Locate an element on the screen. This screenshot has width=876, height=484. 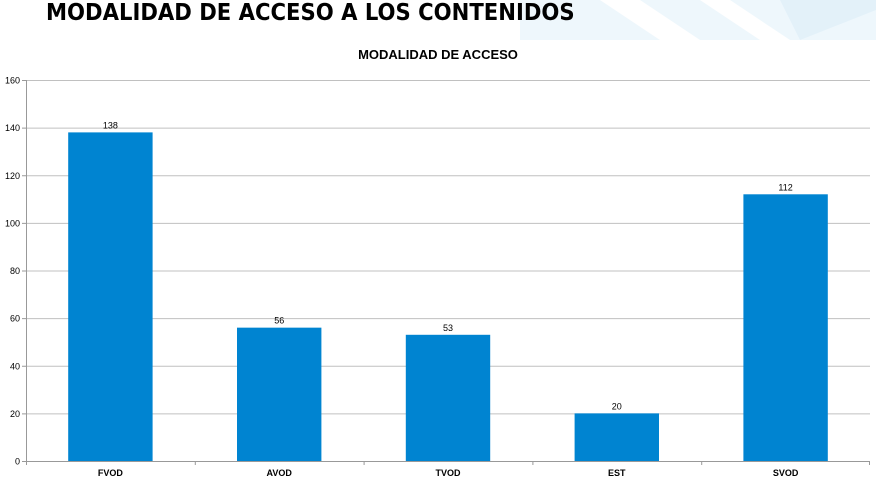
y-tick-label: 0 is located at coordinates (17, 462).